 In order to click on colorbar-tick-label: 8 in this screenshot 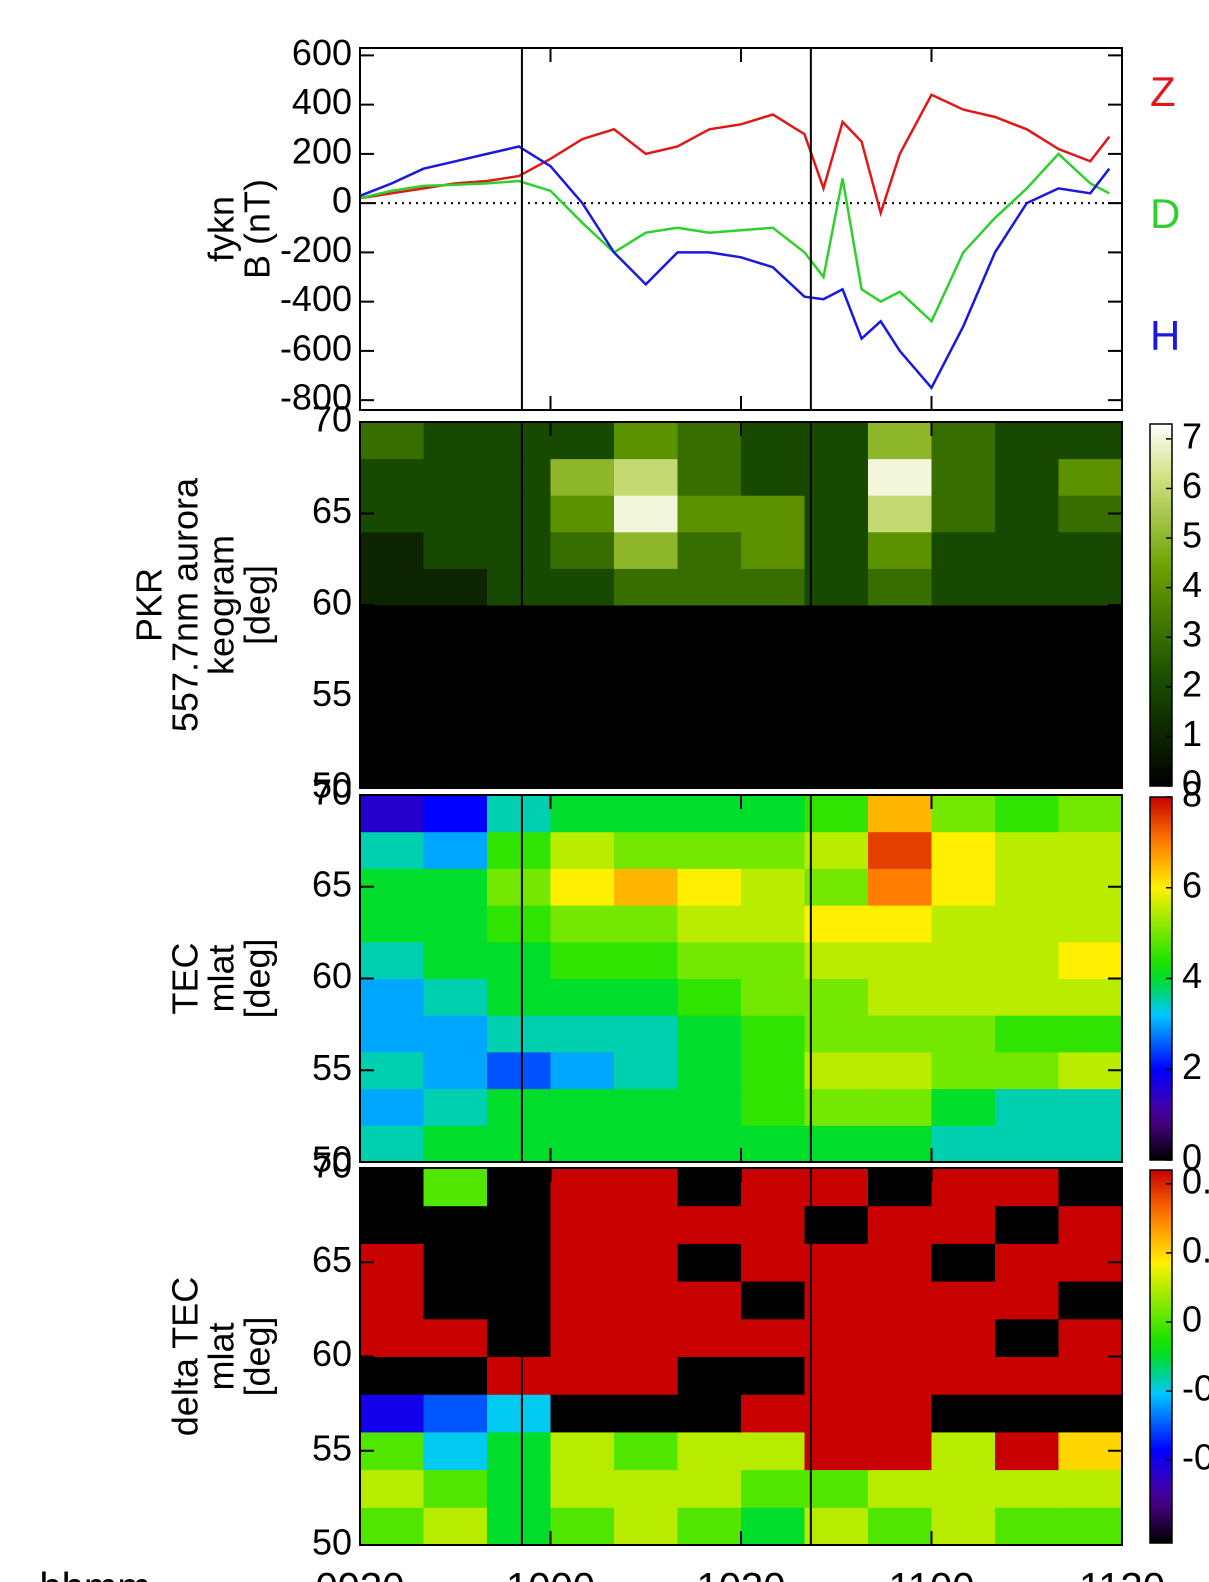, I will do `click(1192, 794)`.